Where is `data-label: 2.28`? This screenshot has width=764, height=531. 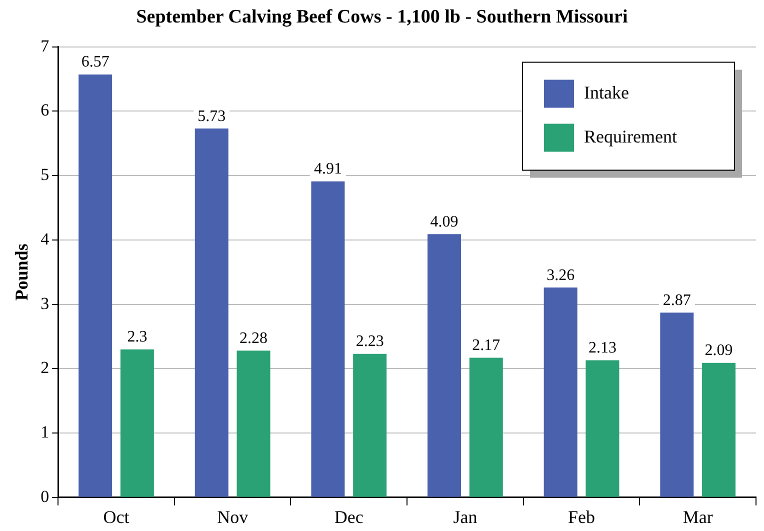
data-label: 2.28 is located at coordinates (254, 338).